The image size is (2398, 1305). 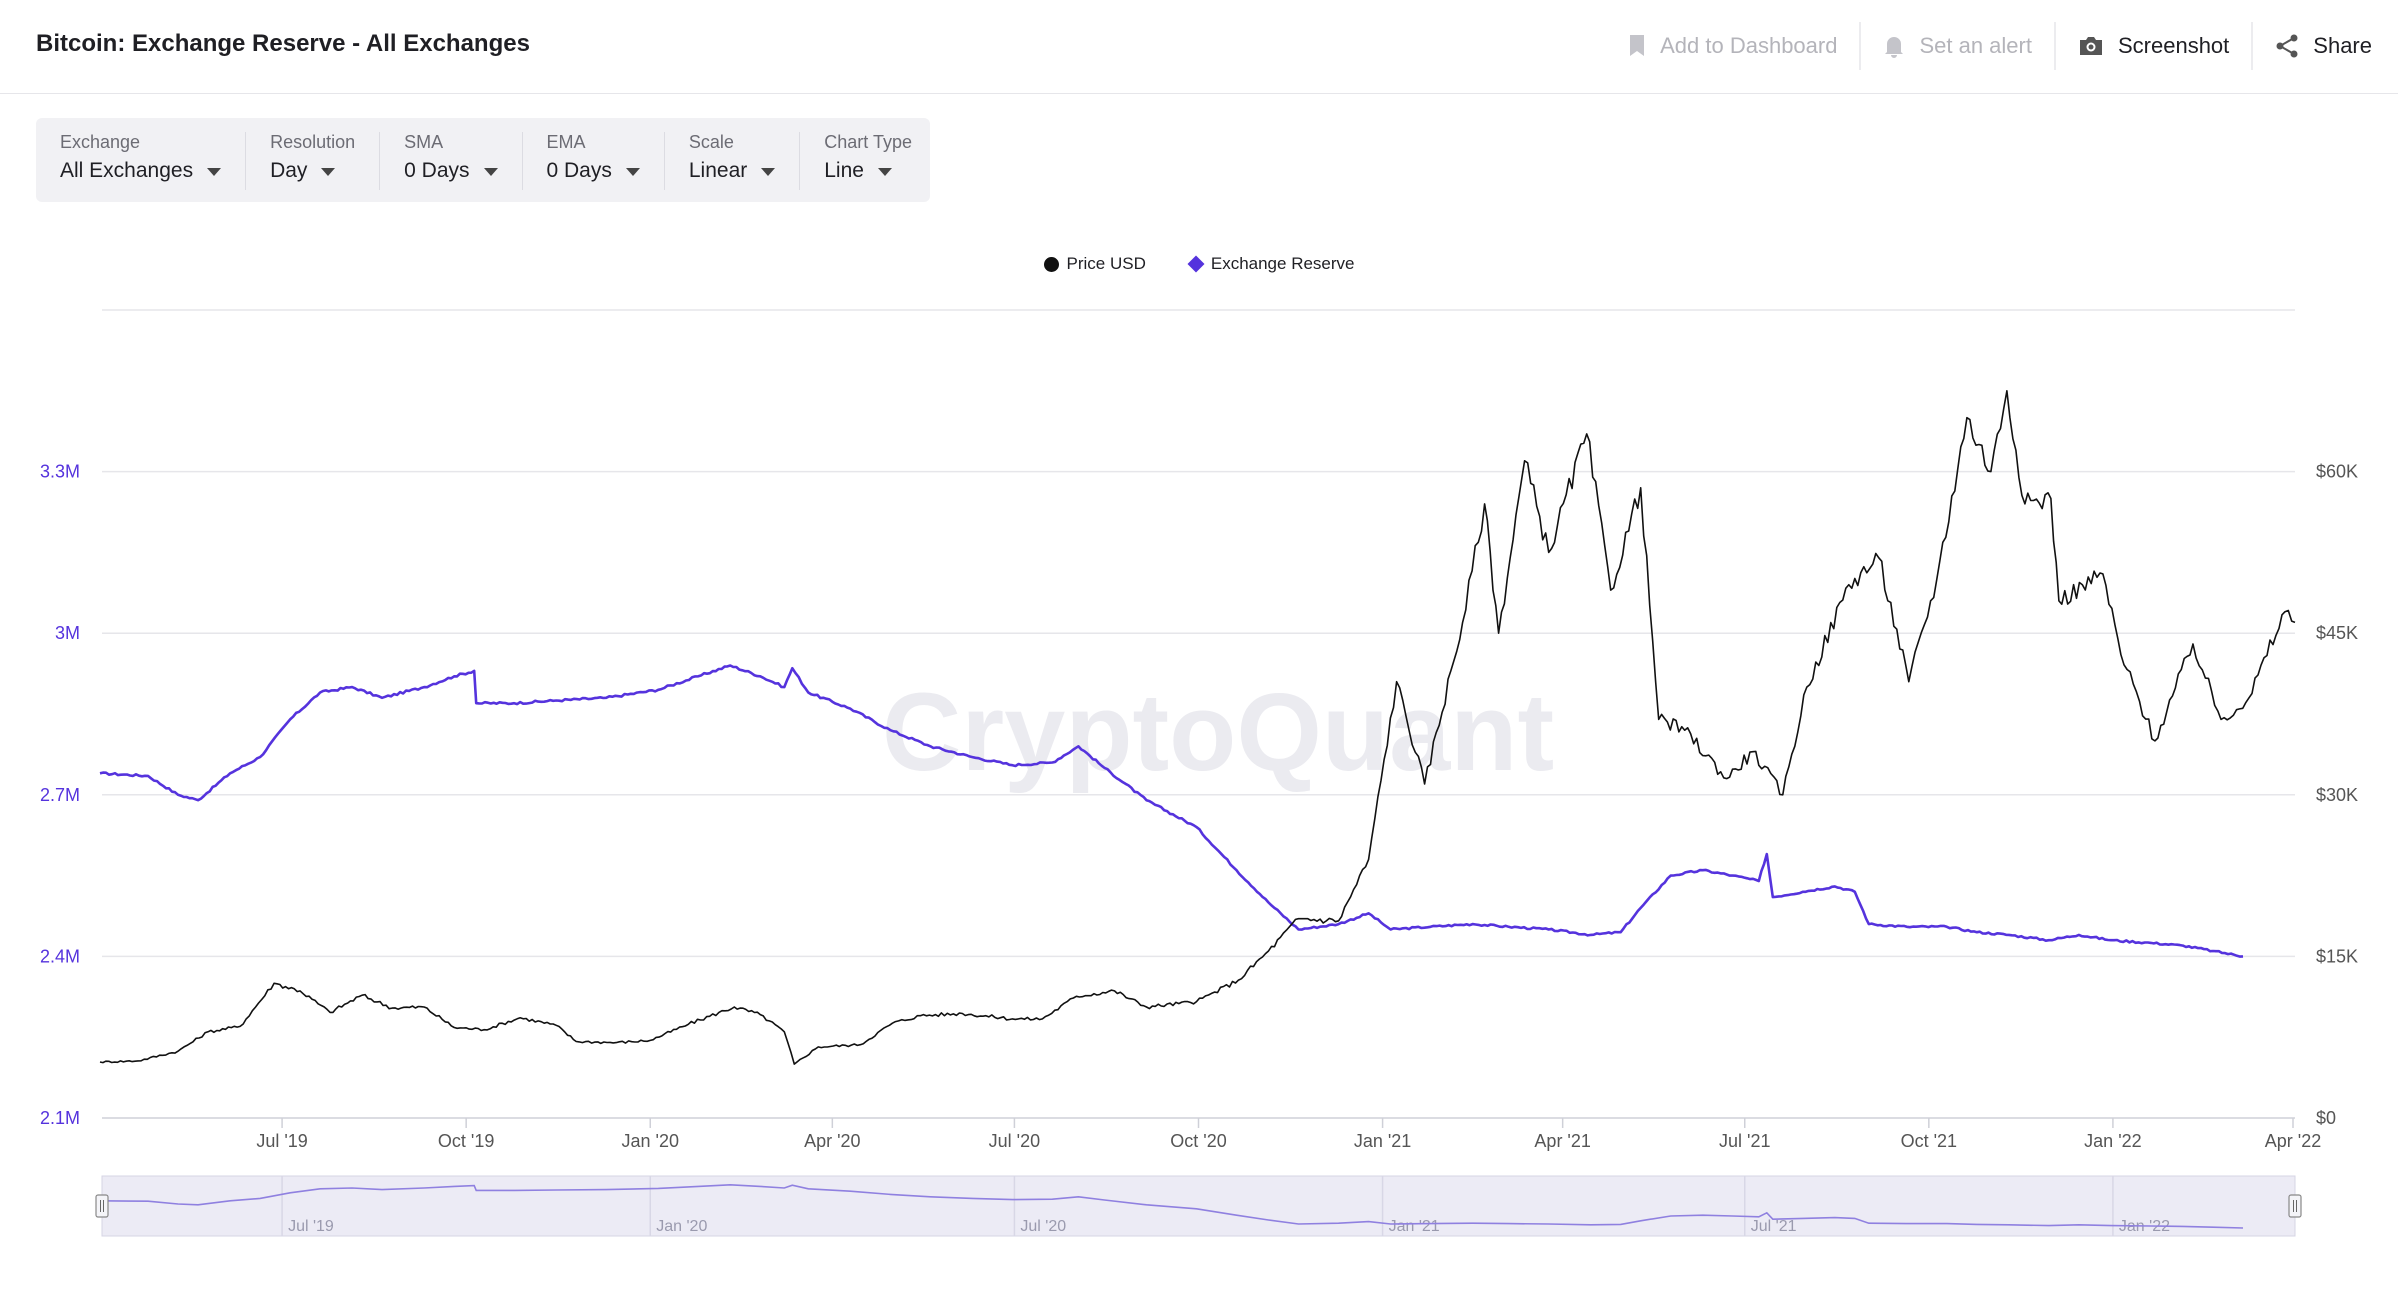 I want to click on y-right-tick-label: $15K, so click(x=2337, y=956).